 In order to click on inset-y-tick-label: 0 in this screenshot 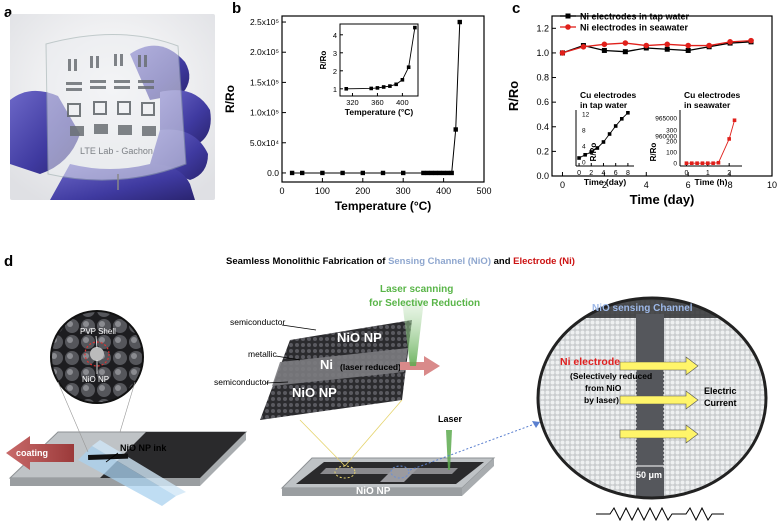, I will do `click(675, 164)`.